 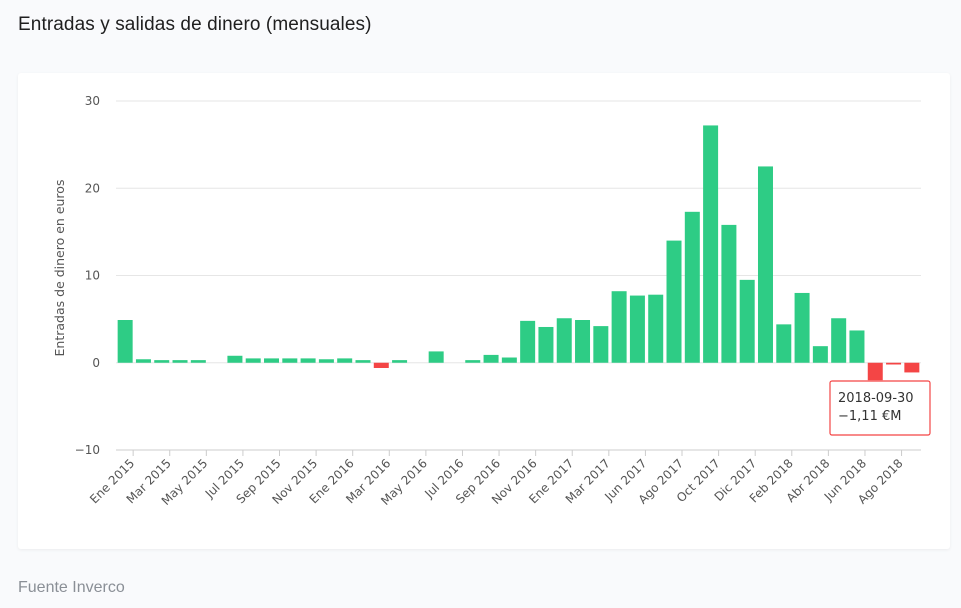 I want to click on source-note: Fuente Inverco, so click(x=71, y=587).